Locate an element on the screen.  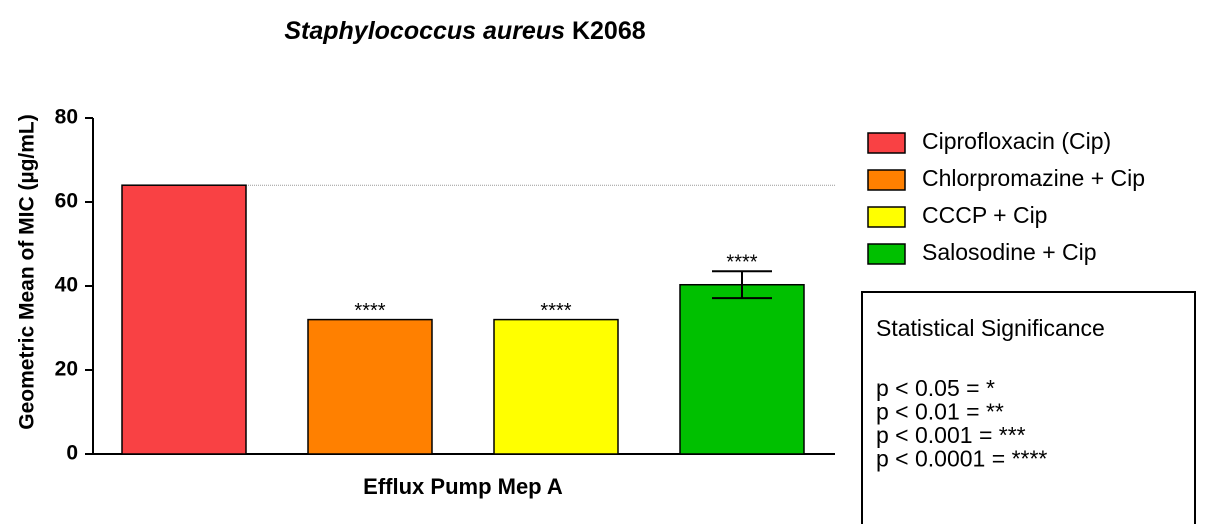
significance-box is located at coordinates (1028, 407).